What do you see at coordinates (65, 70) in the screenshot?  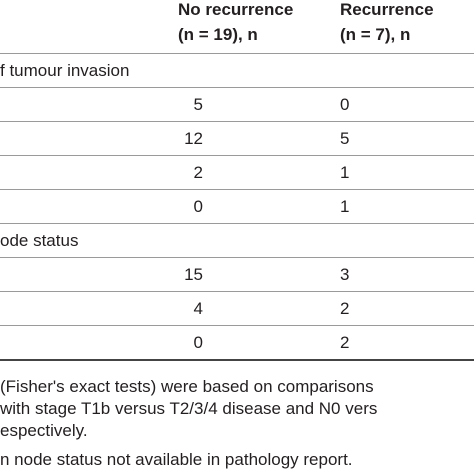 I see `section-label: f tumour invasion` at bounding box center [65, 70].